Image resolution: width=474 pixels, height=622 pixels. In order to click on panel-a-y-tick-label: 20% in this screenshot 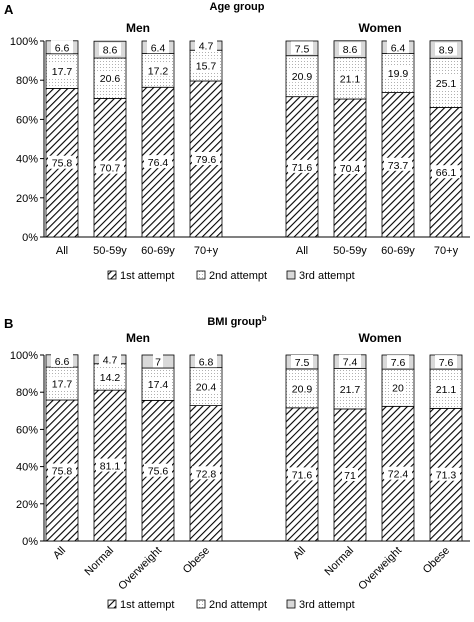, I will do `click(27, 199)`.